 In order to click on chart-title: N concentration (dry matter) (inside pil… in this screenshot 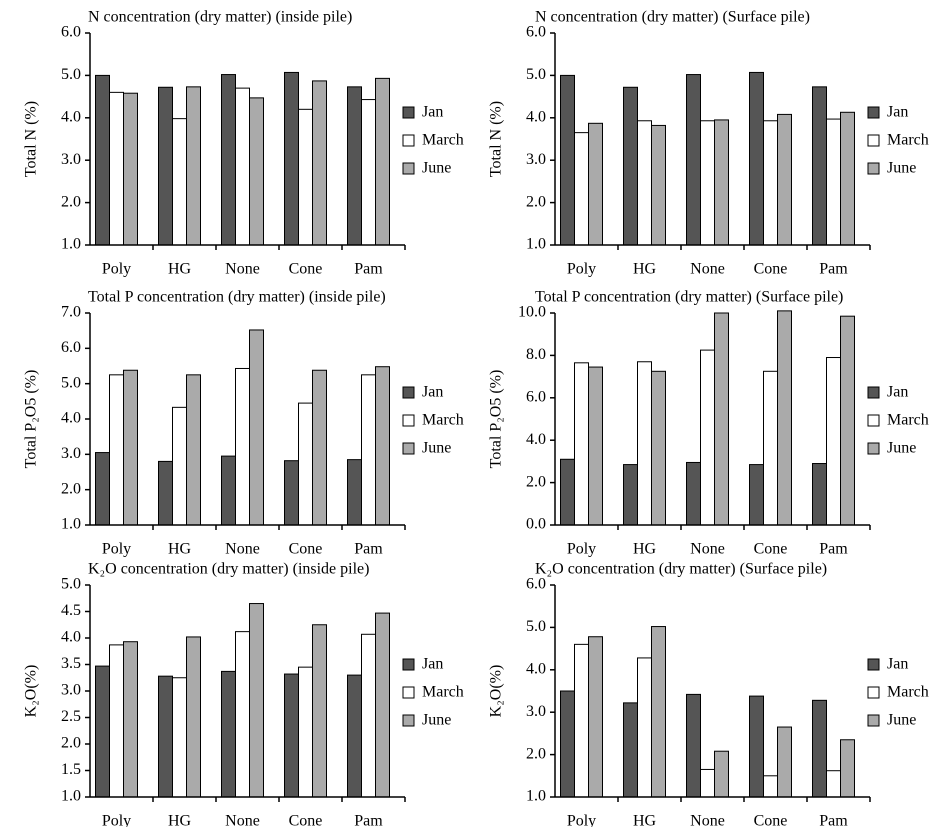, I will do `click(220, 17)`.